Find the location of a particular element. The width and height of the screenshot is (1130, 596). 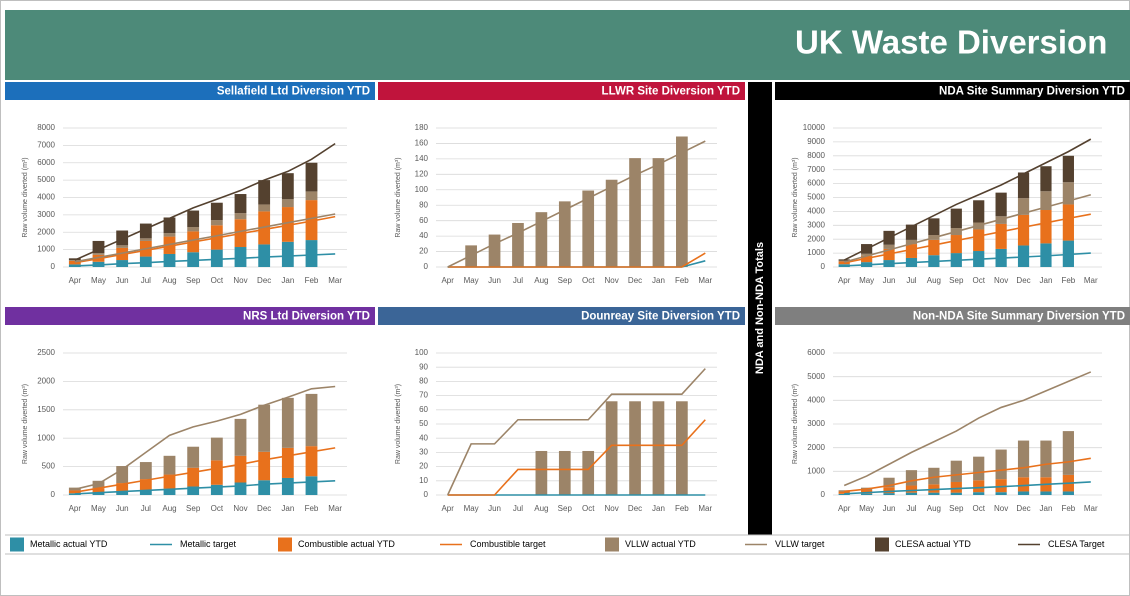

legend-label: Combustible target is located at coordinates (508, 544).